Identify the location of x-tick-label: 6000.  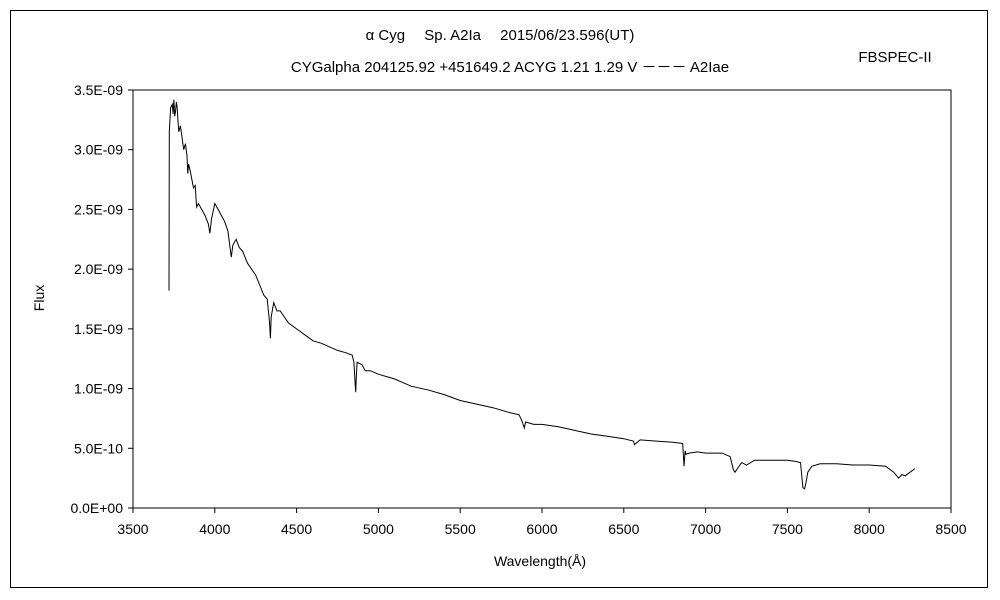
(541, 529).